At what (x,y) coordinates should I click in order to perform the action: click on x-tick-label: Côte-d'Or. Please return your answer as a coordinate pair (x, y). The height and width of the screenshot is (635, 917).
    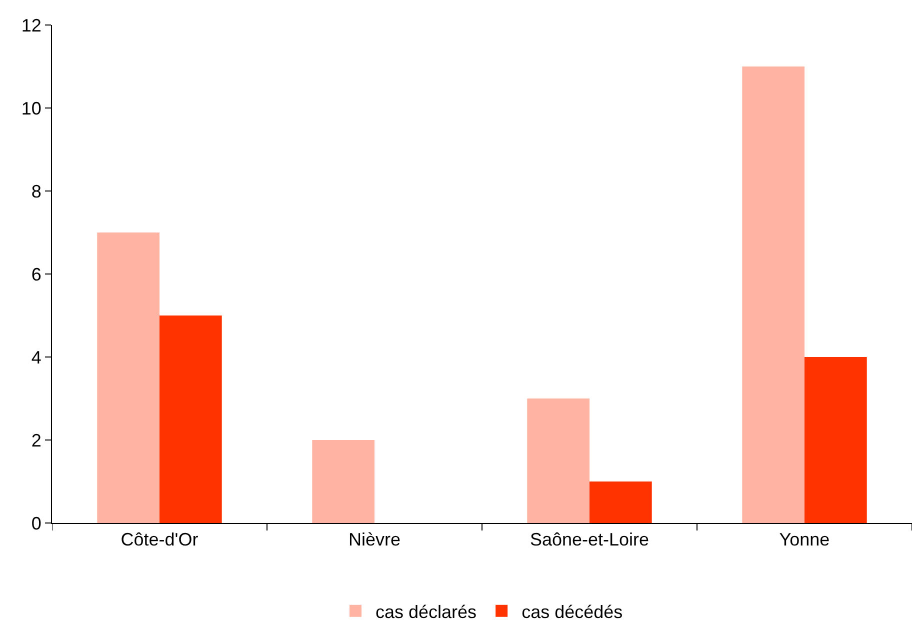
    Looking at the image, I should click on (159, 540).